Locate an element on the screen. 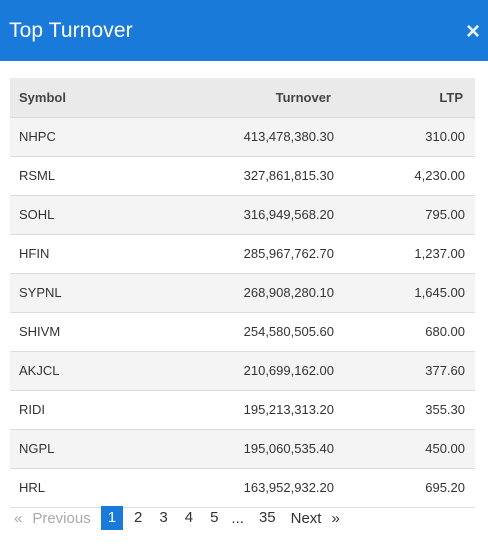  pagination-next: Next » is located at coordinates (315, 518).